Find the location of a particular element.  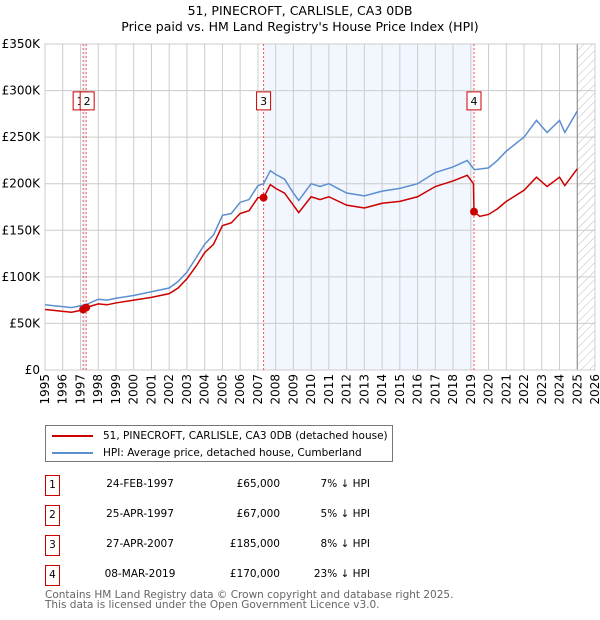

x-tick-label: 1997 is located at coordinates (80, 389).